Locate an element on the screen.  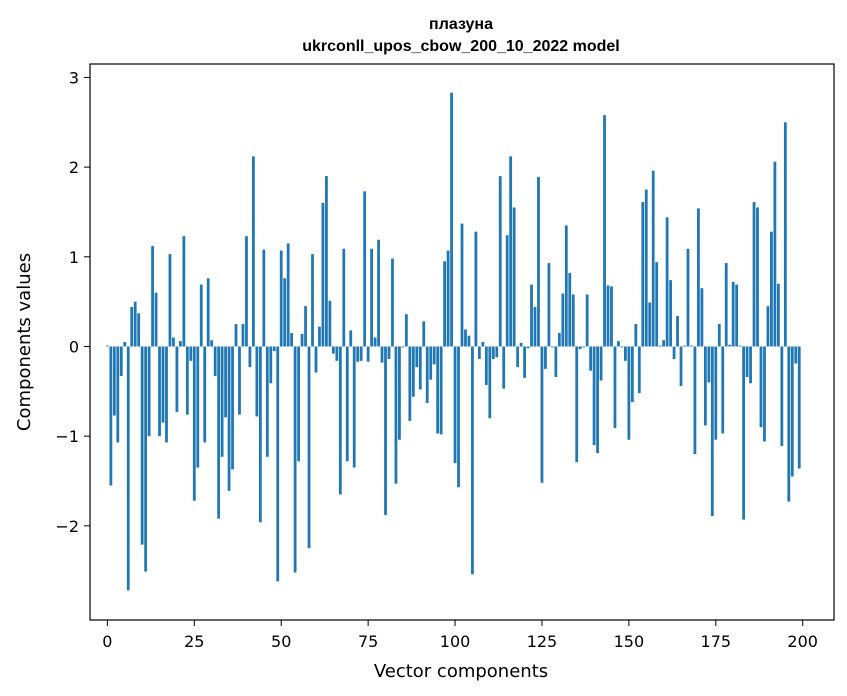
chart-title-line2: ukrconll_upos_cbow_200_10_2022 model is located at coordinates (460, 46).